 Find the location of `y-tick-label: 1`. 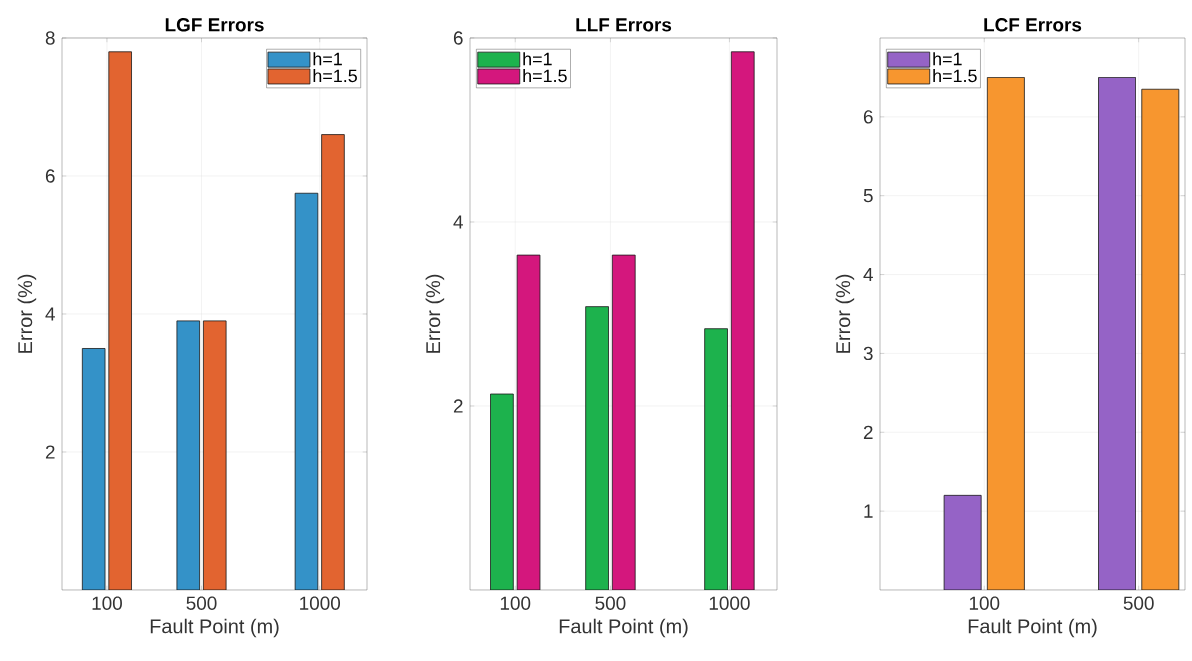

y-tick-label: 1 is located at coordinates (868, 511).